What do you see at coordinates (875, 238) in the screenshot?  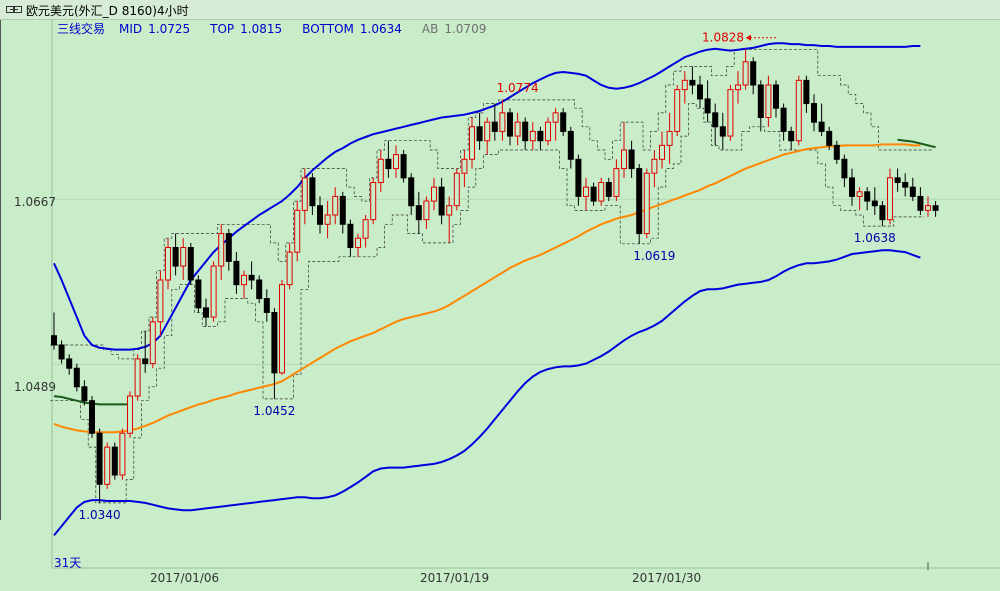 I see `low-price-label: 1.0638` at bounding box center [875, 238].